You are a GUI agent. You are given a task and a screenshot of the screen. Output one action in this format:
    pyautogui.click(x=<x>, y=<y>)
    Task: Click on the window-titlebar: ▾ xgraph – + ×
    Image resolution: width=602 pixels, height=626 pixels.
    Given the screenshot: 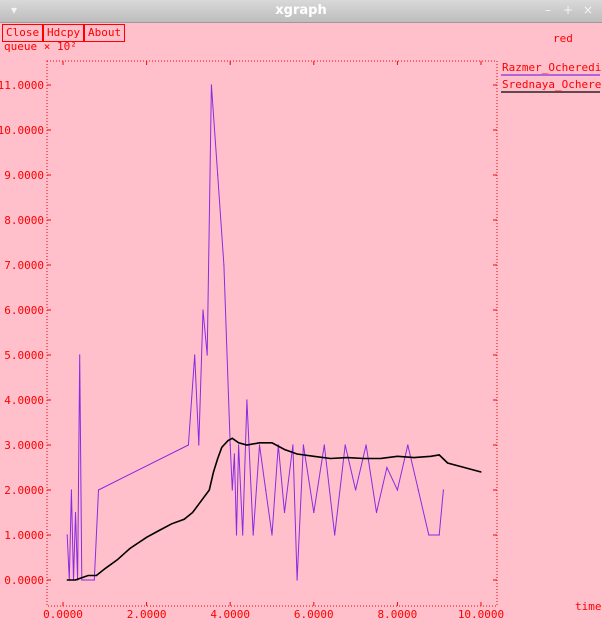 What is the action you would take?
    pyautogui.click(x=301, y=11)
    